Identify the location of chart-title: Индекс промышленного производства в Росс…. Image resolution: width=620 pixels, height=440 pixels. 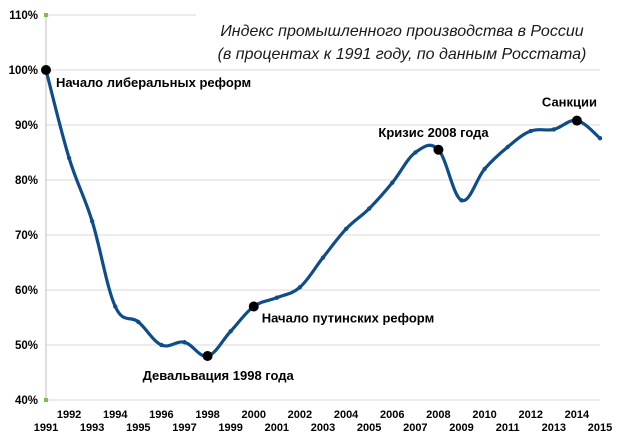
(398, 41).